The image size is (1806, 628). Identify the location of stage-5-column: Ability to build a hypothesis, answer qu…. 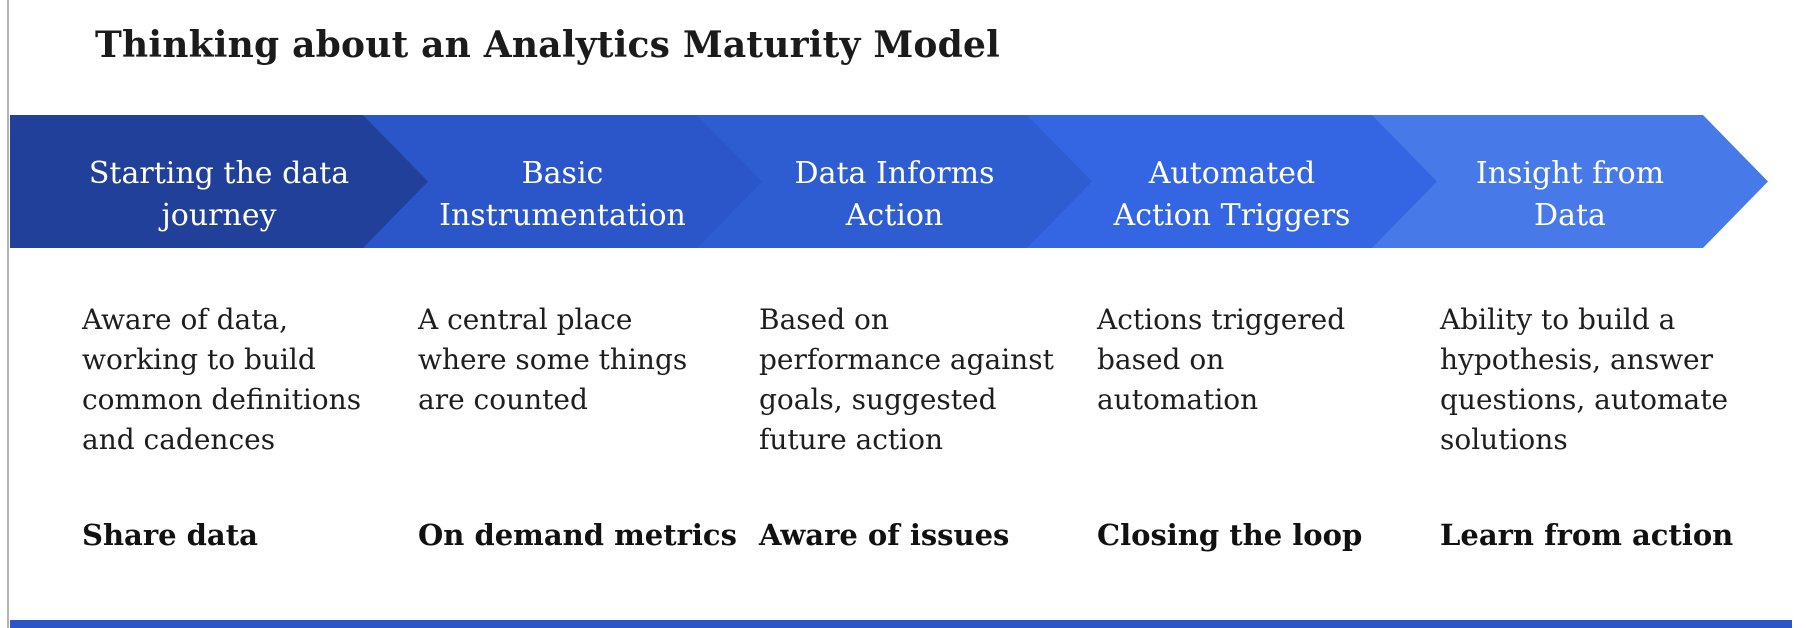
(1601, 440).